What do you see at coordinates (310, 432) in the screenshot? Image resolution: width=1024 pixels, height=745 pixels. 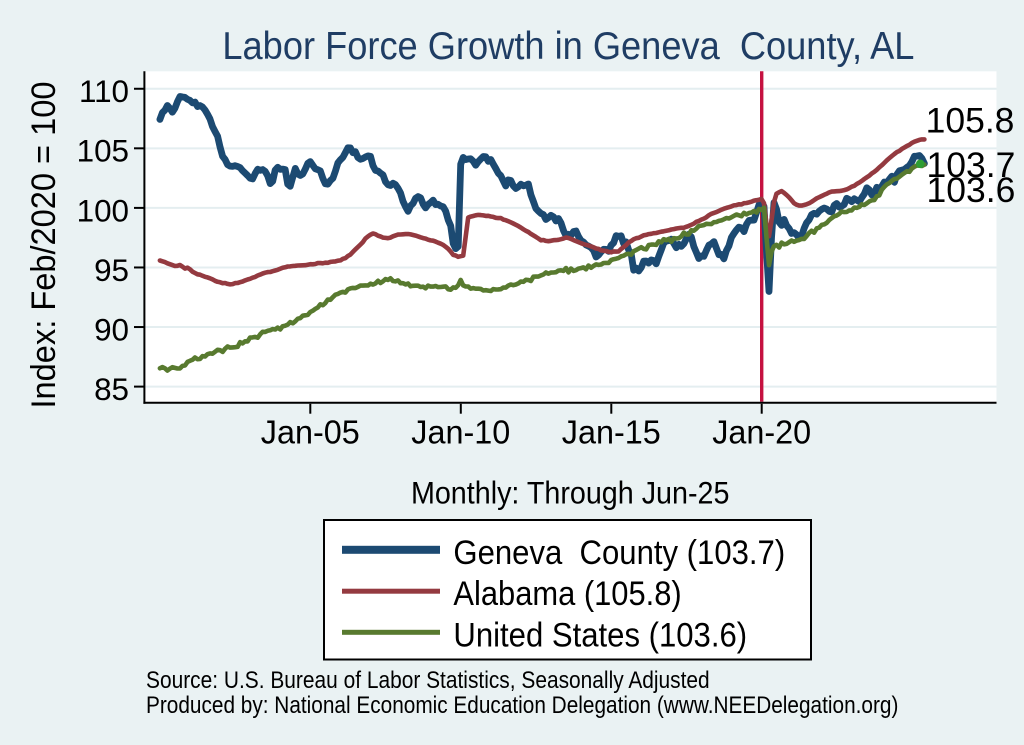 I see `svg-text: Jan-05` at bounding box center [310, 432].